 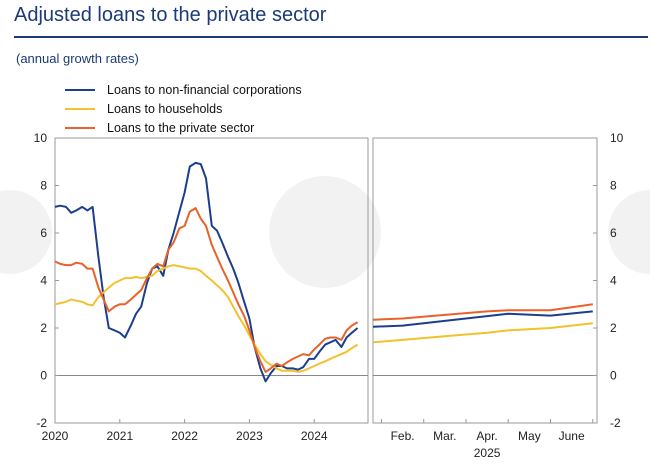 I want to click on watermark-logo-left, so click(x=26, y=232).